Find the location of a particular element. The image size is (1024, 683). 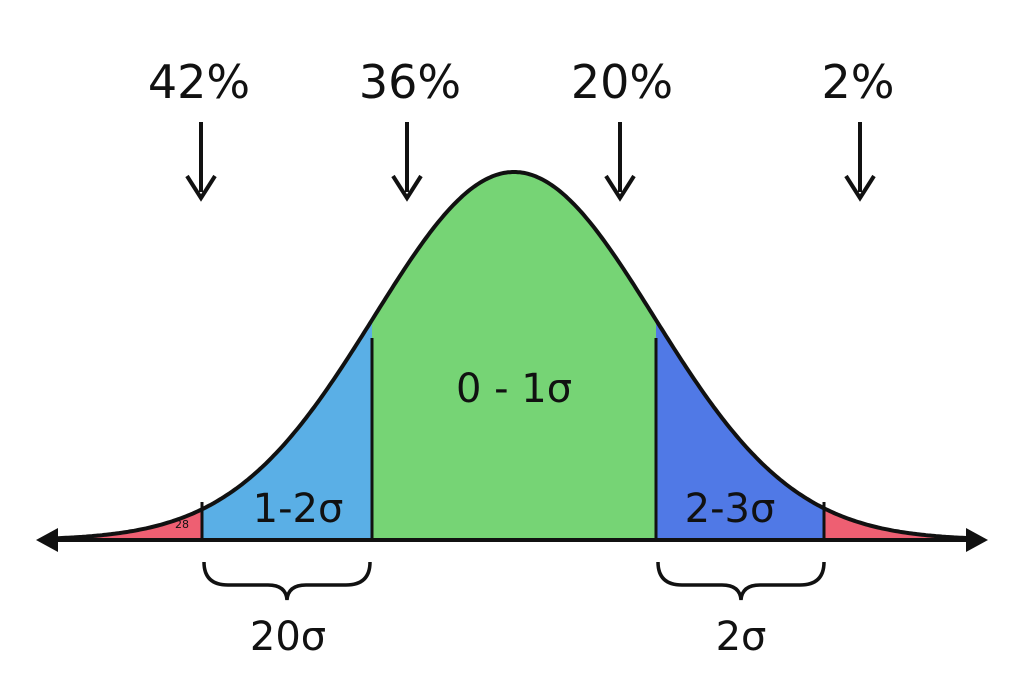

right-region-label: 2-3σ is located at coordinates (730, 509).